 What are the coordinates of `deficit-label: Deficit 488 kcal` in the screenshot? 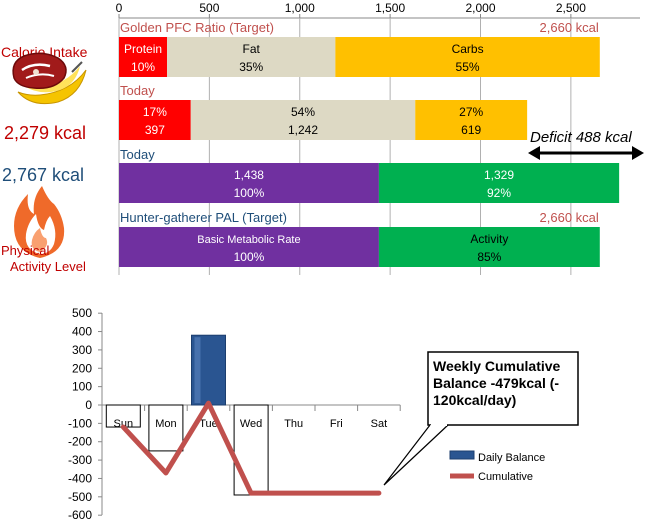 It's located at (581, 137).